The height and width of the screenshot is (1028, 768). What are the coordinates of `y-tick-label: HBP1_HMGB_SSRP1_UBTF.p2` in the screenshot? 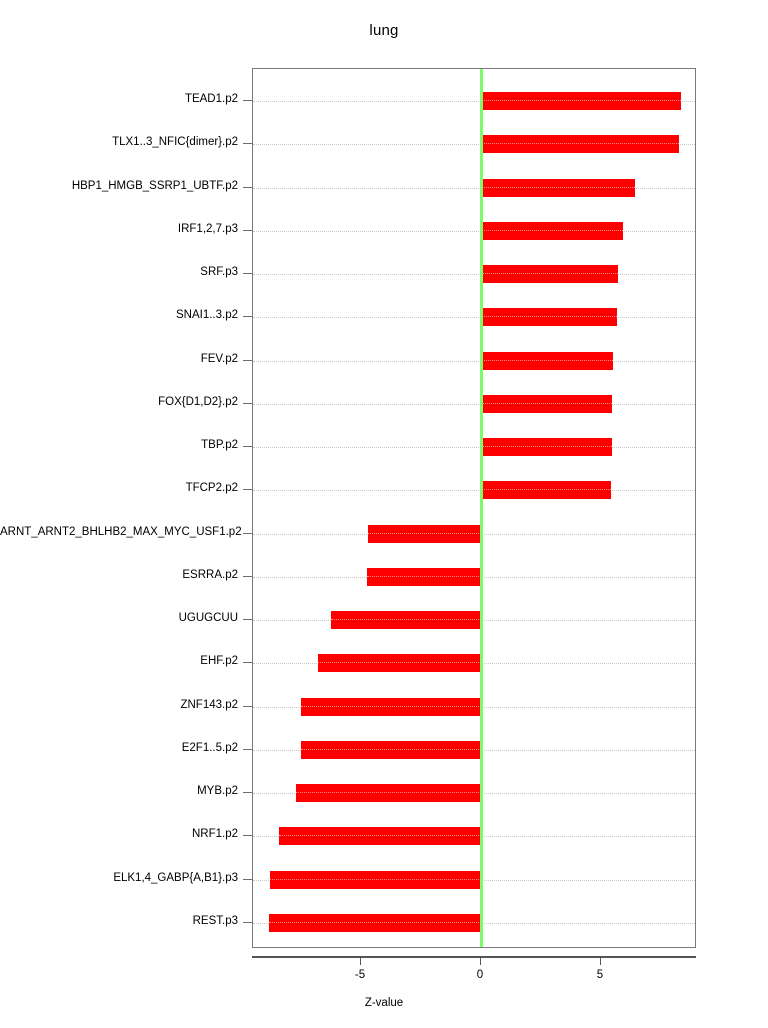 It's located at (154, 185).